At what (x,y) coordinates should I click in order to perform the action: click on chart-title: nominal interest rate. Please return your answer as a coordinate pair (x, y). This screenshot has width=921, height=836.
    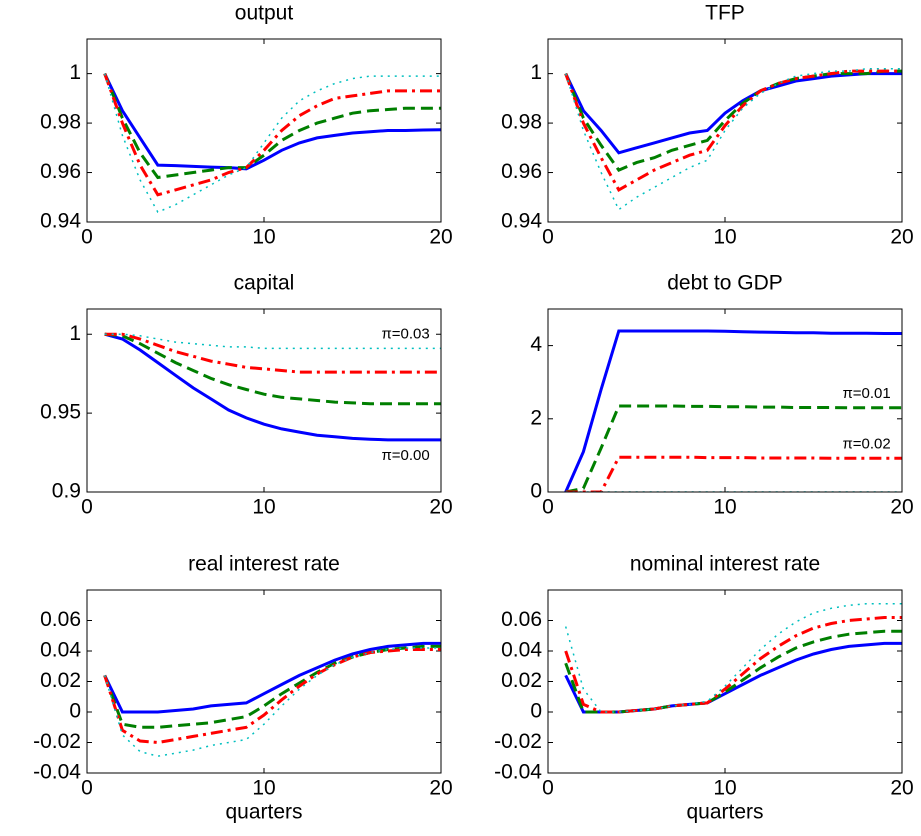
    Looking at the image, I should click on (725, 564).